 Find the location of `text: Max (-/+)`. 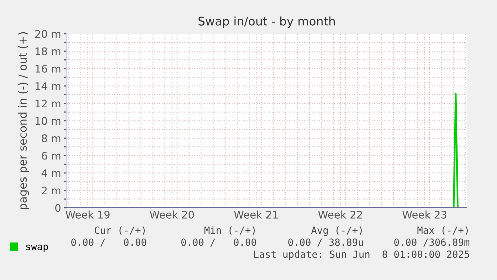

text: Max (-/+) is located at coordinates (443, 231).